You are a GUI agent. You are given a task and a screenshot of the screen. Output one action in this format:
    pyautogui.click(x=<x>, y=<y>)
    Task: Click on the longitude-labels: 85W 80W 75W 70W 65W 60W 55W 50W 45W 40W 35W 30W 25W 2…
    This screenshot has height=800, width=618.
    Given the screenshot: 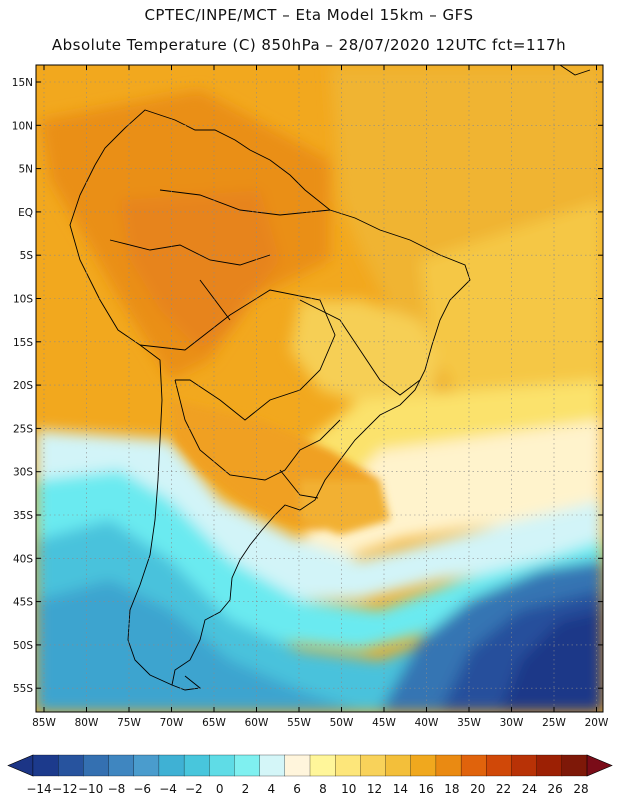 What is the action you would take?
    pyautogui.click(x=320, y=723)
    